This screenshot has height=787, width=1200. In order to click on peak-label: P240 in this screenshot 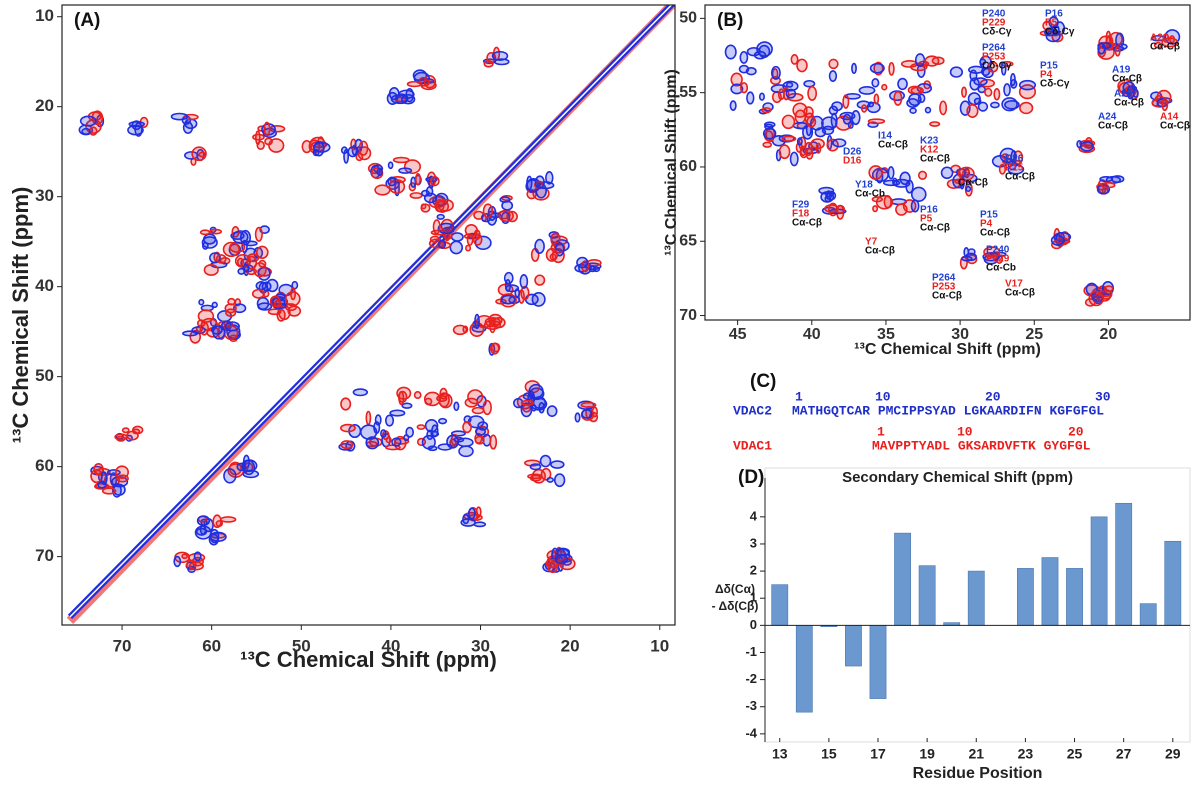, I will do `click(994, 14)`.